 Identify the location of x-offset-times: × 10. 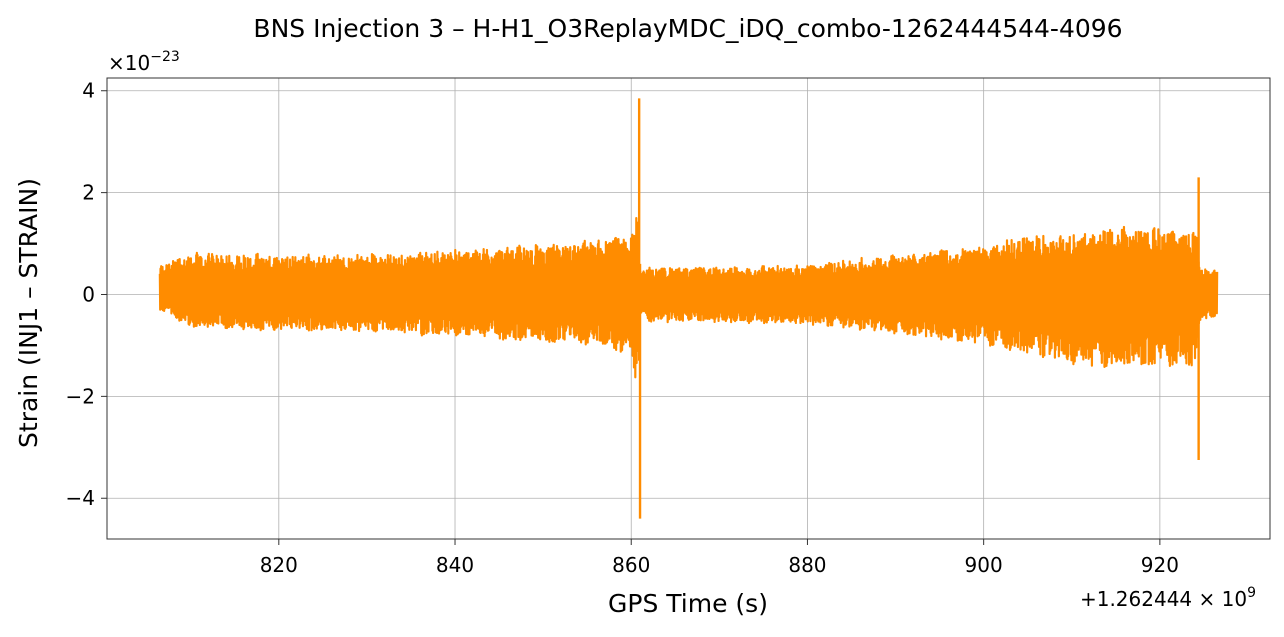
(1219, 599).